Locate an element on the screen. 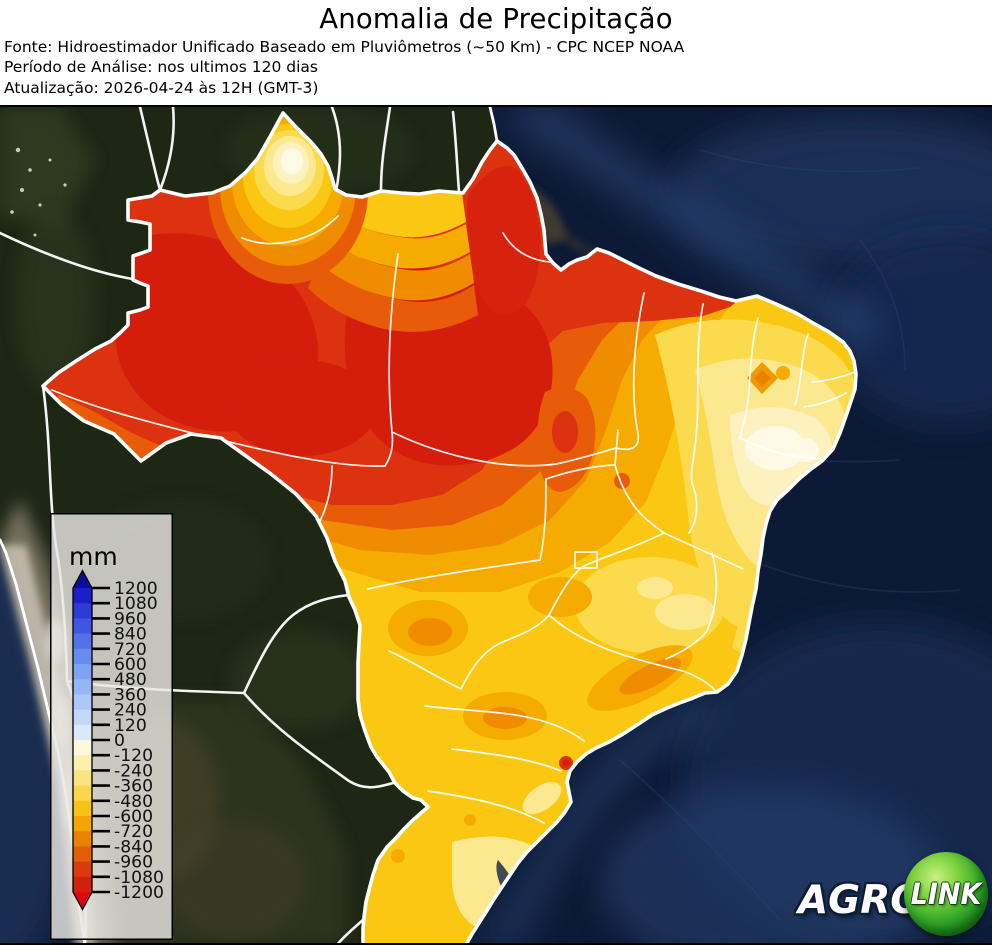  guiana-coastline is located at coordinates (493, 125).